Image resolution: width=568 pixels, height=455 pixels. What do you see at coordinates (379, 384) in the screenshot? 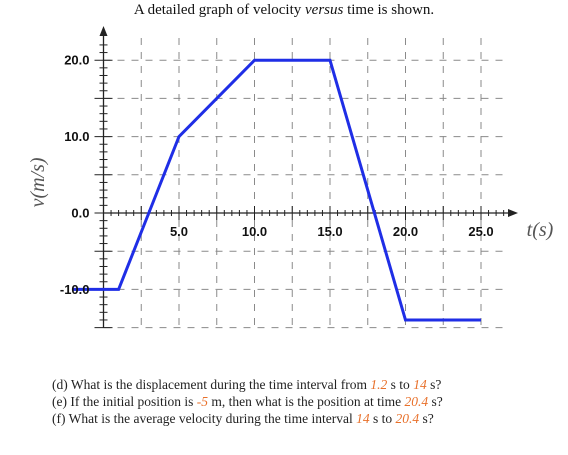
I see `question-value: 1.2` at bounding box center [379, 384].